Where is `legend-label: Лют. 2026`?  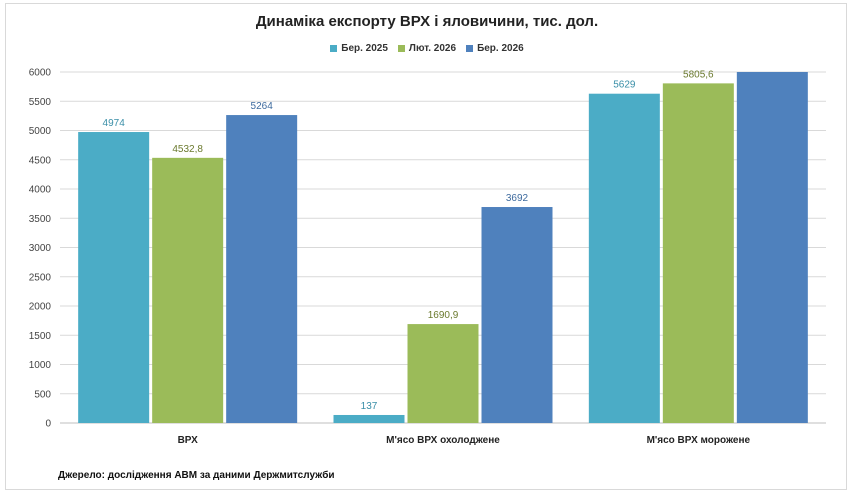 legend-label: Лют. 2026 is located at coordinates (432, 48).